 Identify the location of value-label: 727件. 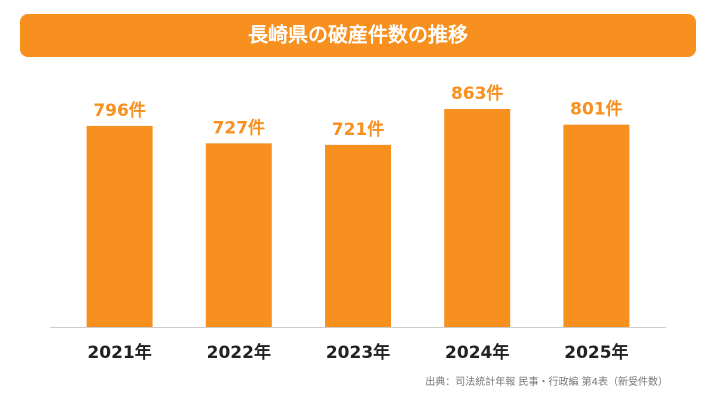
(239, 127).